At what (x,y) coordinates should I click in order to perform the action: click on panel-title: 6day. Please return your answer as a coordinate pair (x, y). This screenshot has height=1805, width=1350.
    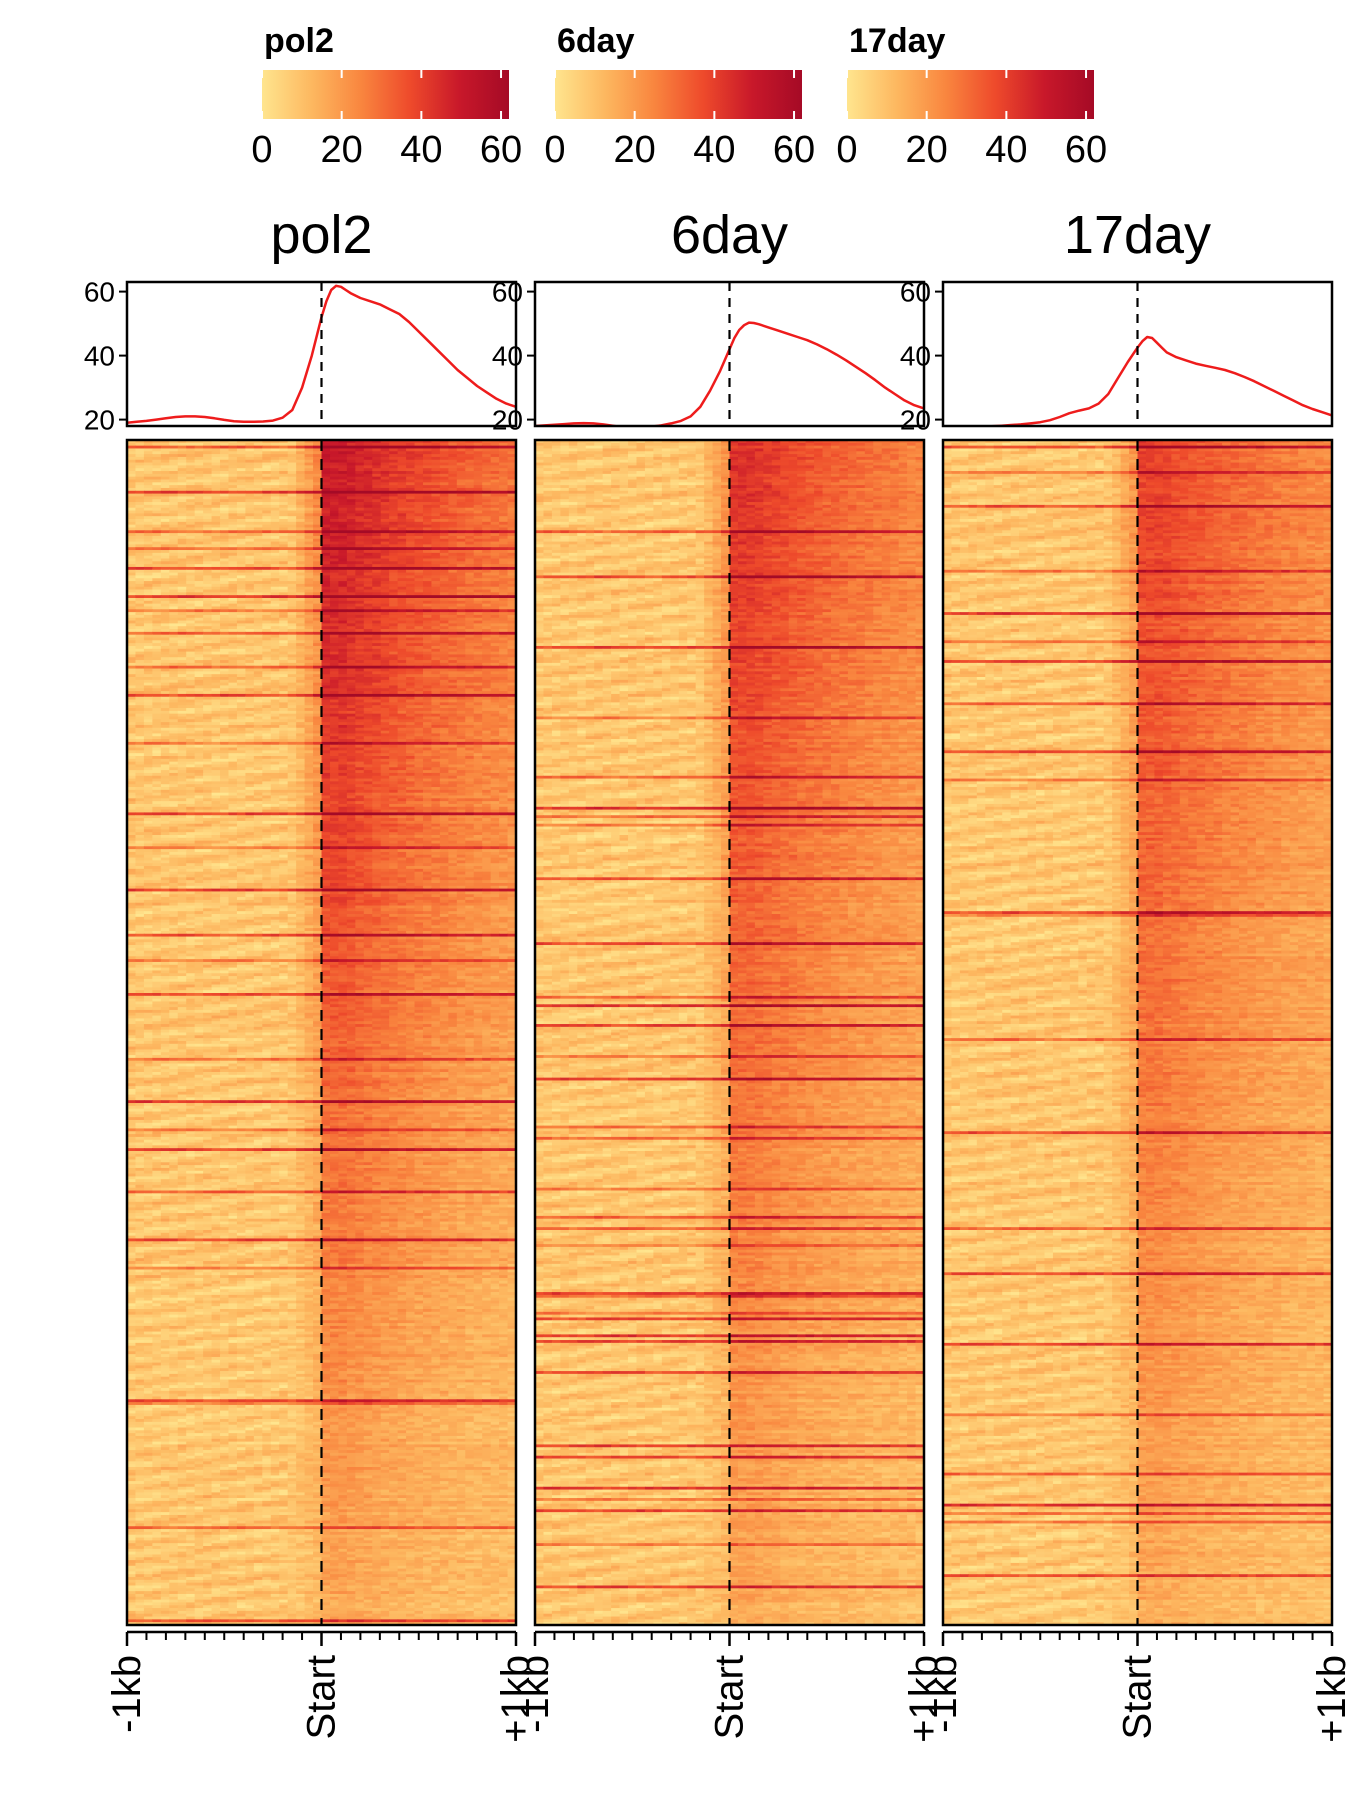
    Looking at the image, I should click on (729, 235).